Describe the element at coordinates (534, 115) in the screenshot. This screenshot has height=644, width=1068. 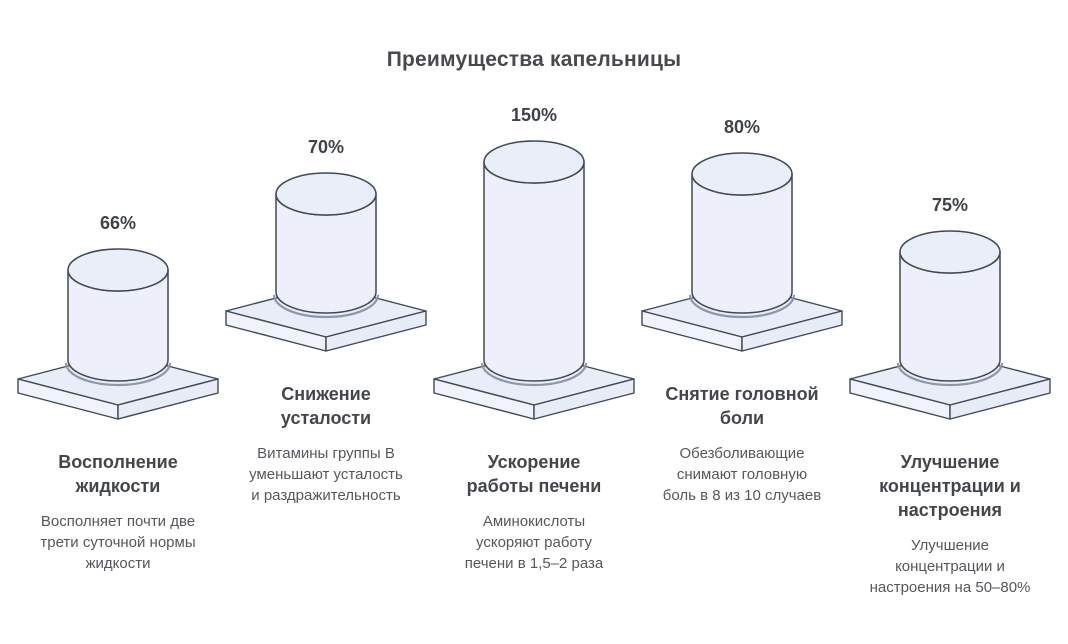
I see `value-label: 150%` at that location.